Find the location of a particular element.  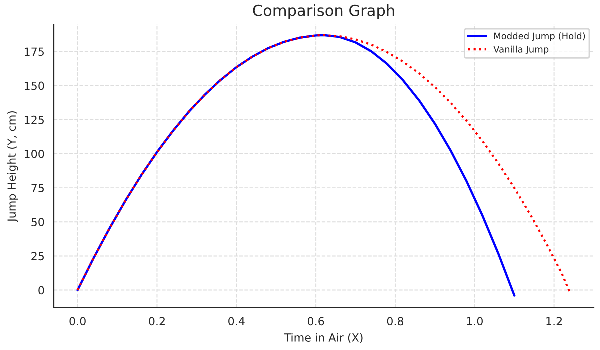

legend-label: Modded Jump (Hold) is located at coordinates (540, 37).